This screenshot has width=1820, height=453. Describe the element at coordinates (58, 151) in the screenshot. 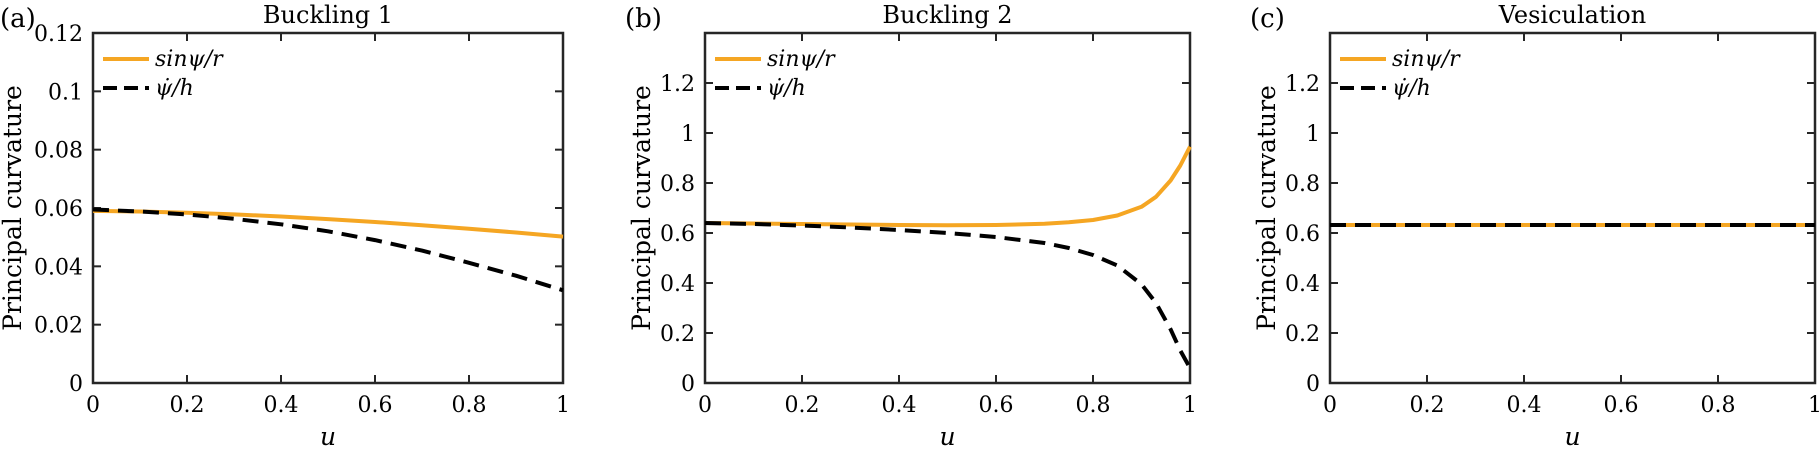

I see `y-tick-label: 0.08` at that location.